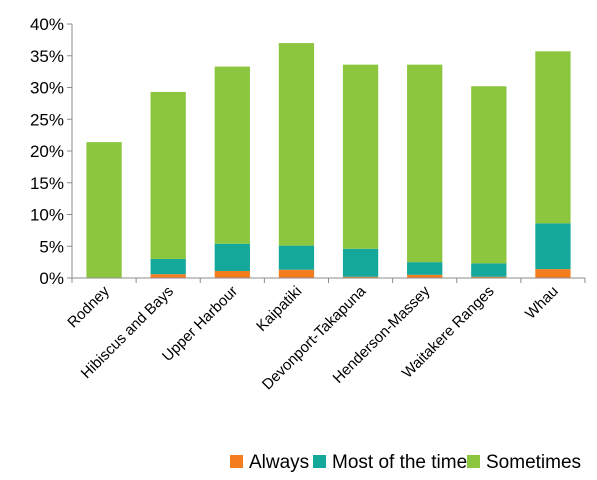  I want to click on legend-label: Sometimes, so click(533, 462).